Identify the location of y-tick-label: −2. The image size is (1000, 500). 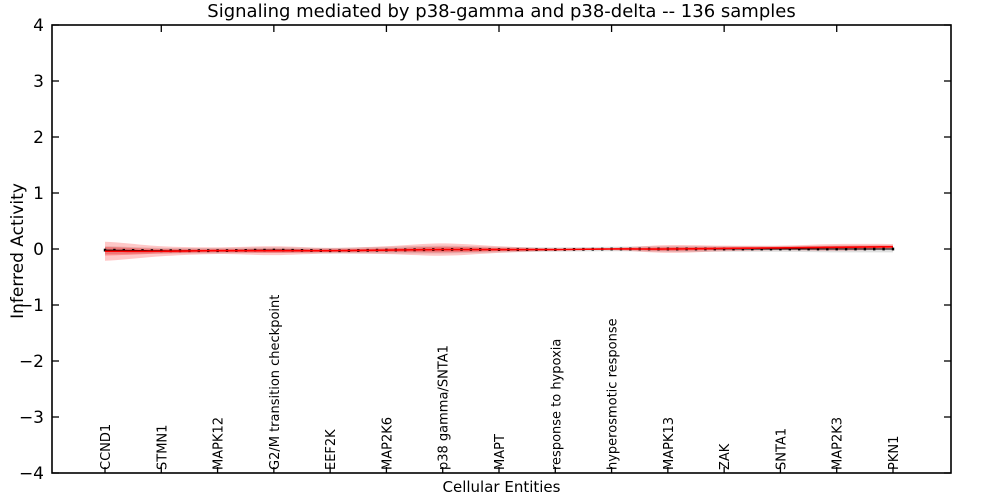
(31, 362).